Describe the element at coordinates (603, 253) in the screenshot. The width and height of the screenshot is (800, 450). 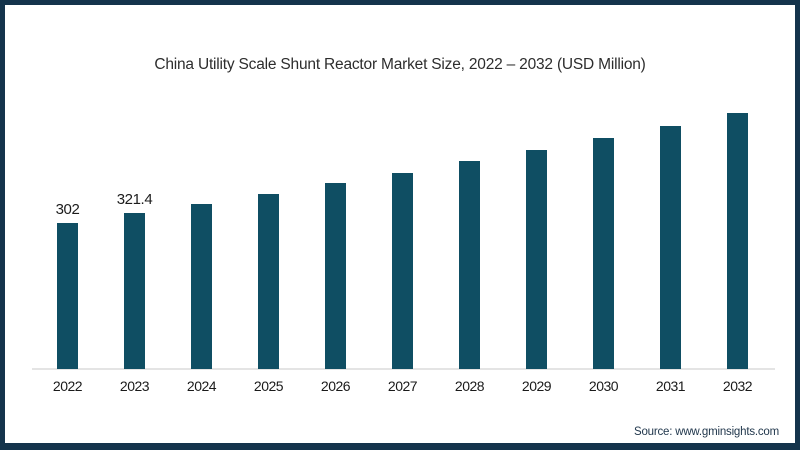
I see `bar-2030` at that location.